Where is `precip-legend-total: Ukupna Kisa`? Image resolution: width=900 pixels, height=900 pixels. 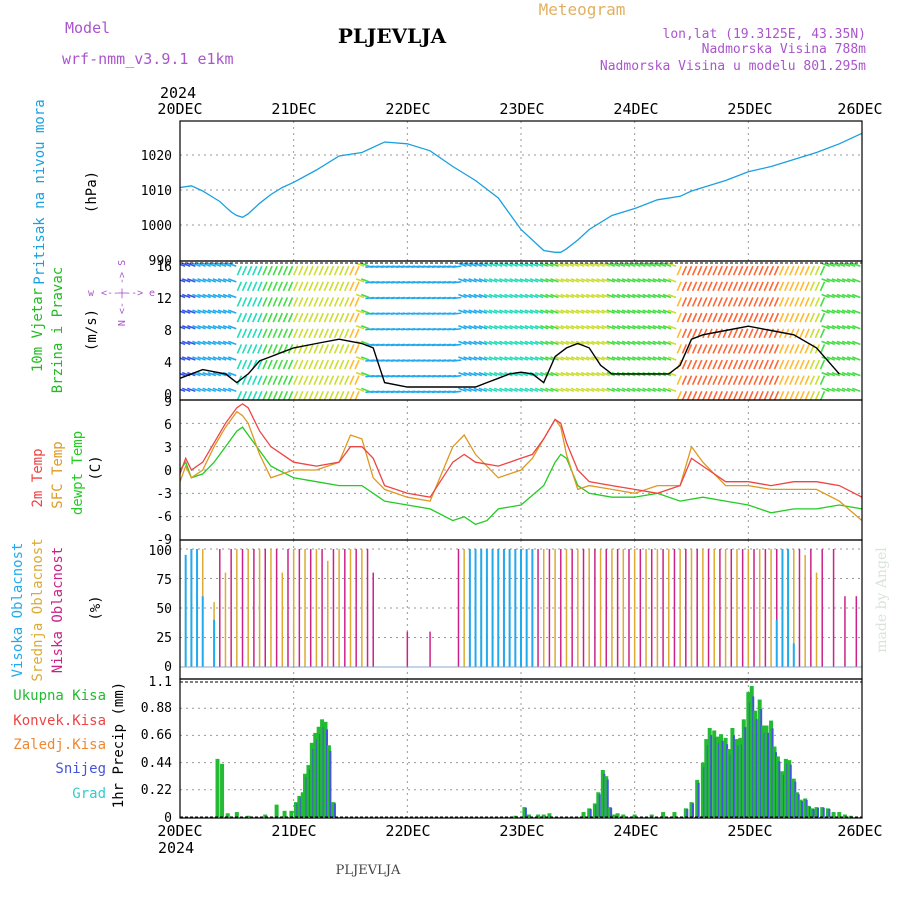 precip-legend-total: Ukupna Kisa is located at coordinates (59, 696).